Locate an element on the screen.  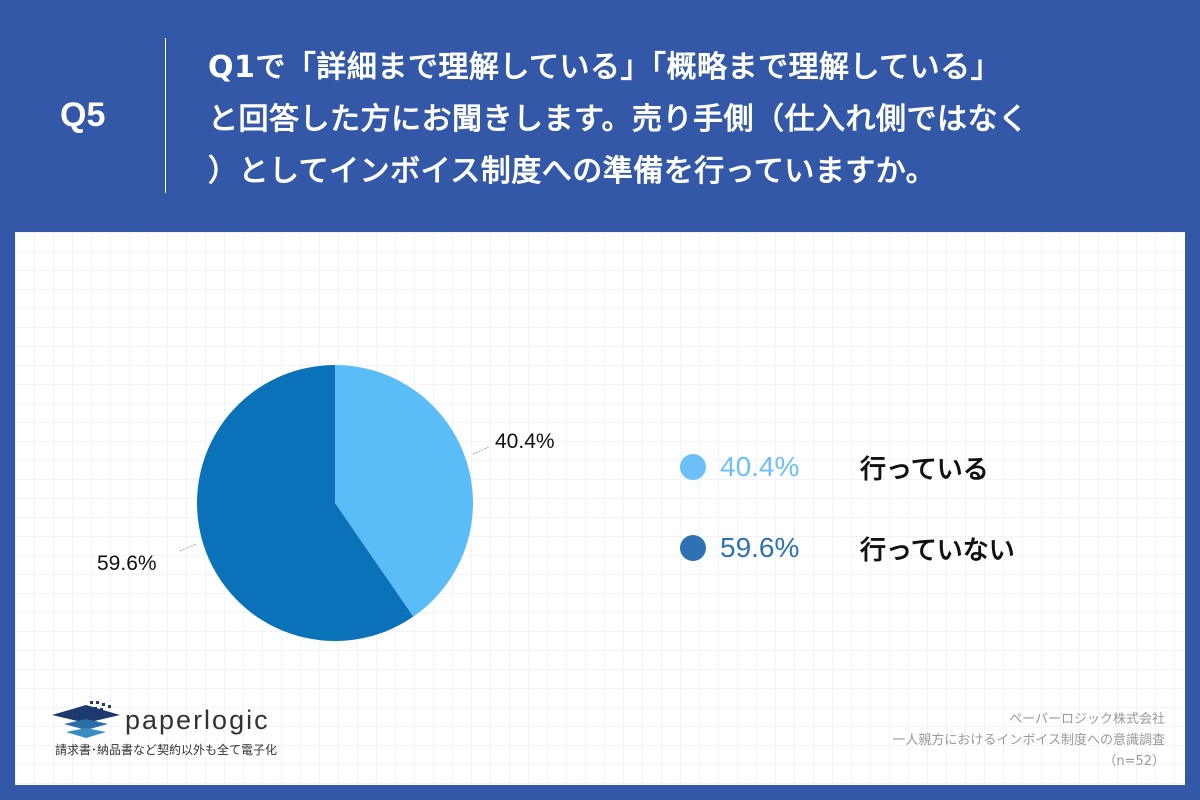
logo-wordmark: paperlogic is located at coordinates (197, 720).